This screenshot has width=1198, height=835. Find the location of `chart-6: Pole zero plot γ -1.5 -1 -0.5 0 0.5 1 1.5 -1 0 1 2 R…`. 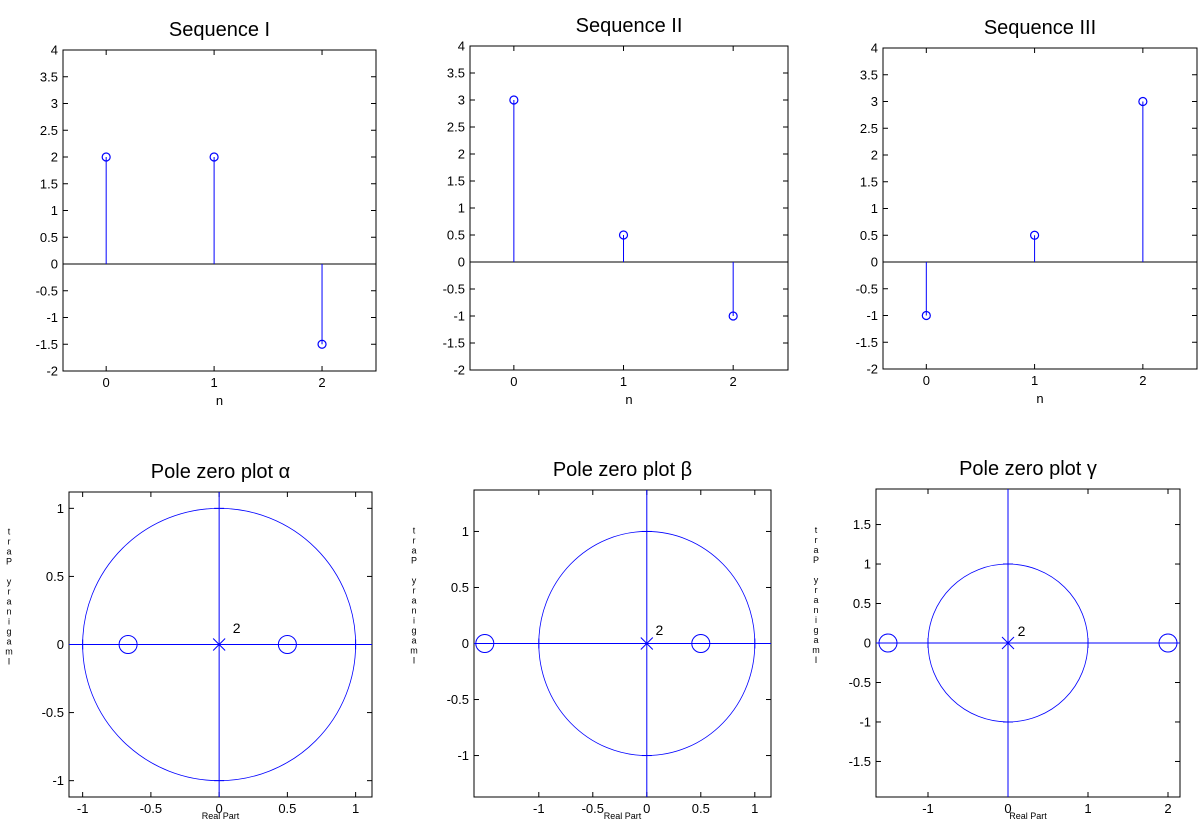

chart-6: Pole zero plot γ -1.5 -1 -0.5 0 0.5 1 1.5 -1 0 1 2 R… is located at coordinates (996, 639).